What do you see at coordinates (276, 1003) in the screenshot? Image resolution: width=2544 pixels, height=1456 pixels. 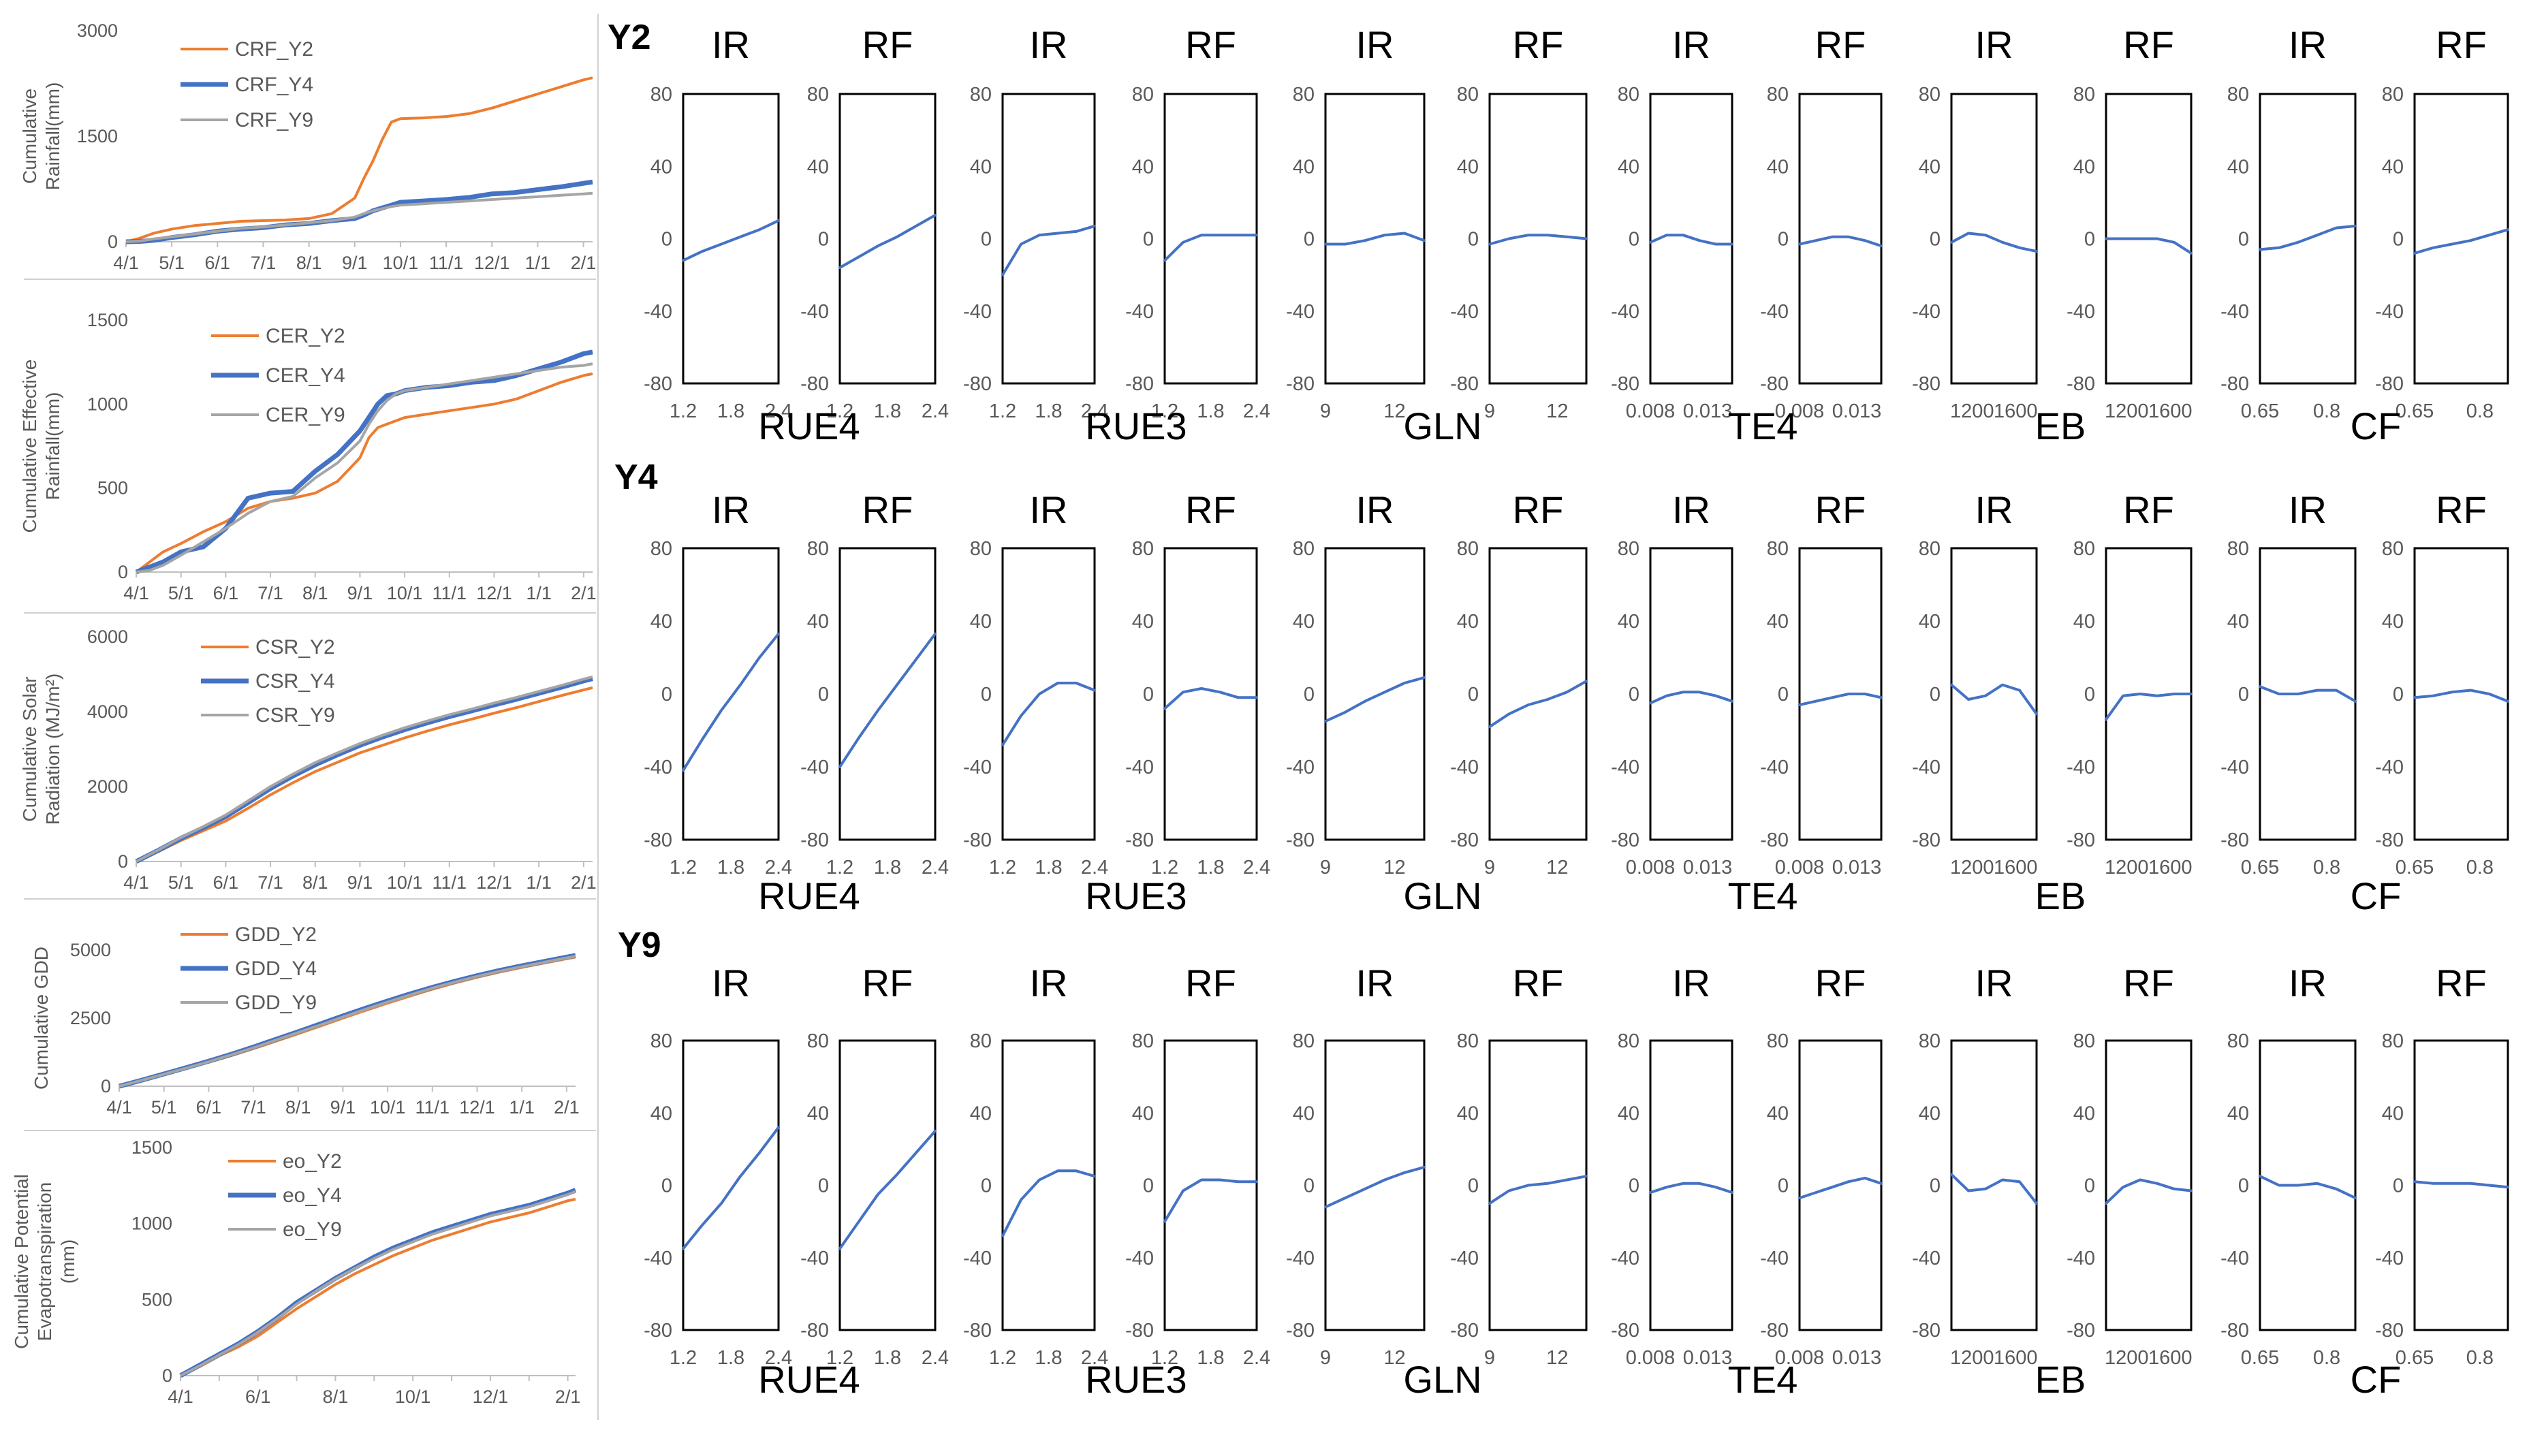 I see `legend-label: GDD_Y9` at bounding box center [276, 1003].